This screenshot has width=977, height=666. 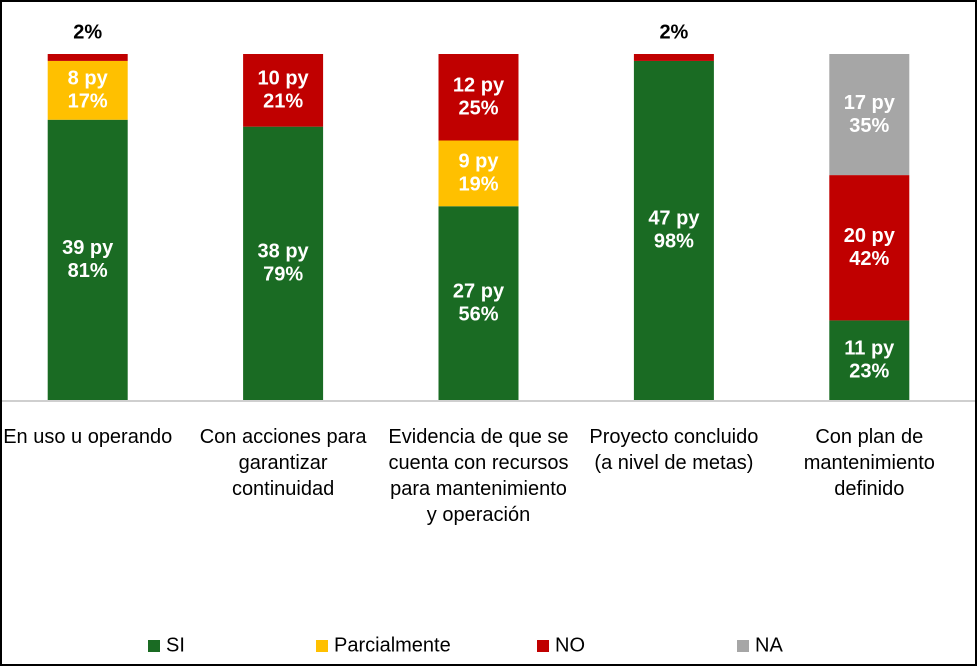 I want to click on count-label: 38 py, so click(x=284, y=252).